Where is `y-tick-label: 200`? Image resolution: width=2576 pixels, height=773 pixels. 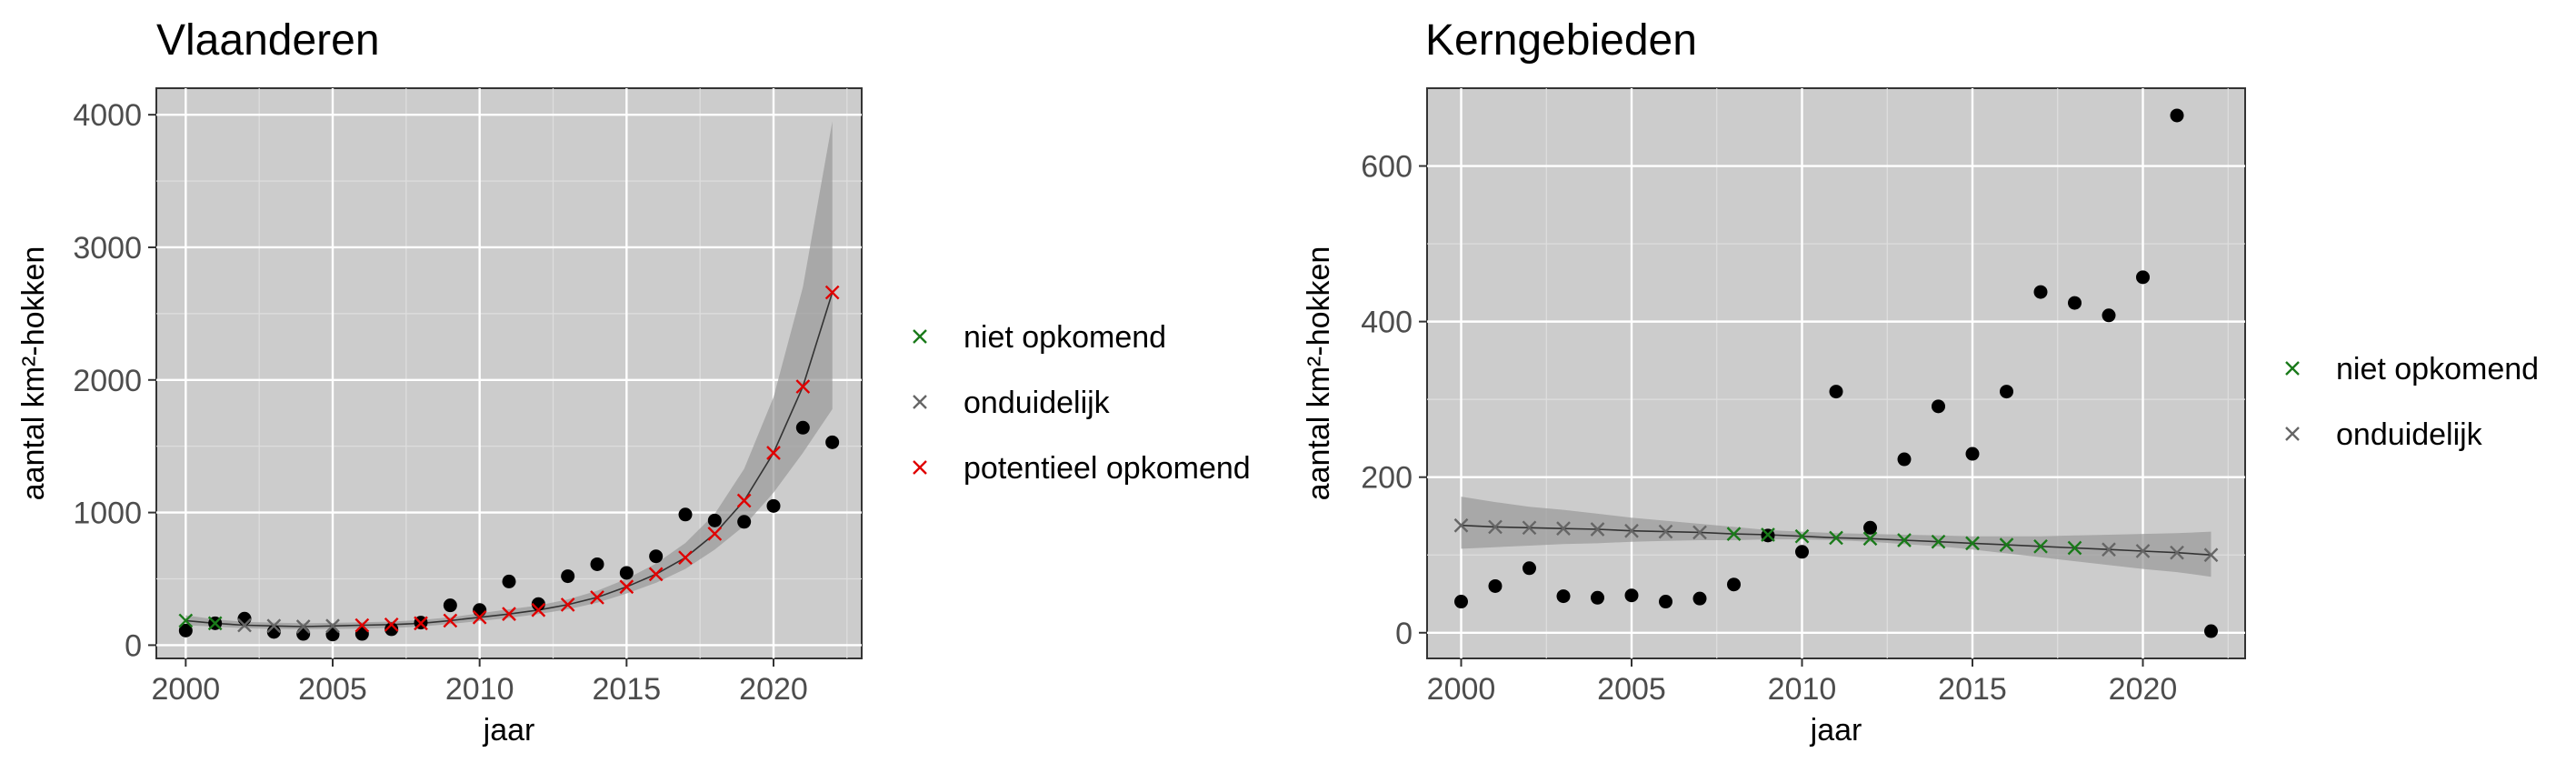
y-tick-label: 200 is located at coordinates (1387, 478).